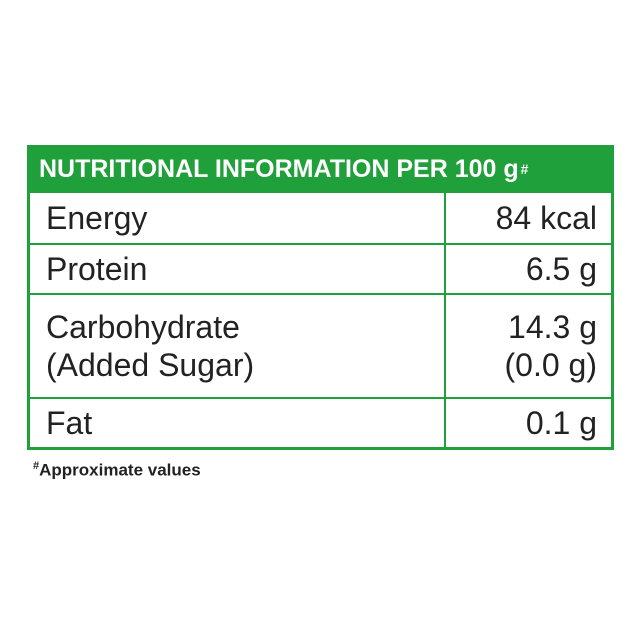 This screenshot has width=640, height=640. What do you see at coordinates (238, 269) in the screenshot?
I see `nutrient-name: Protein` at bounding box center [238, 269].